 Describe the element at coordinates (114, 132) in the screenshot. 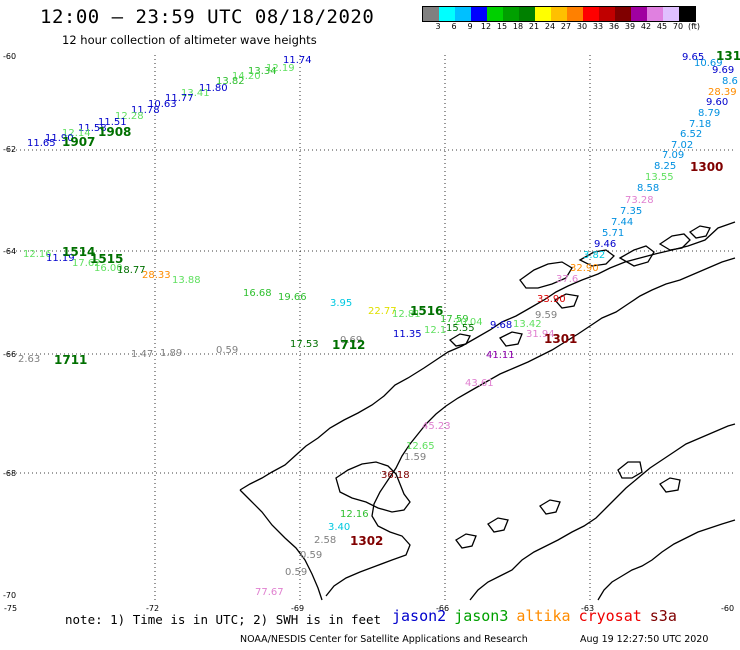

I see `time-mark: 1908` at that location.